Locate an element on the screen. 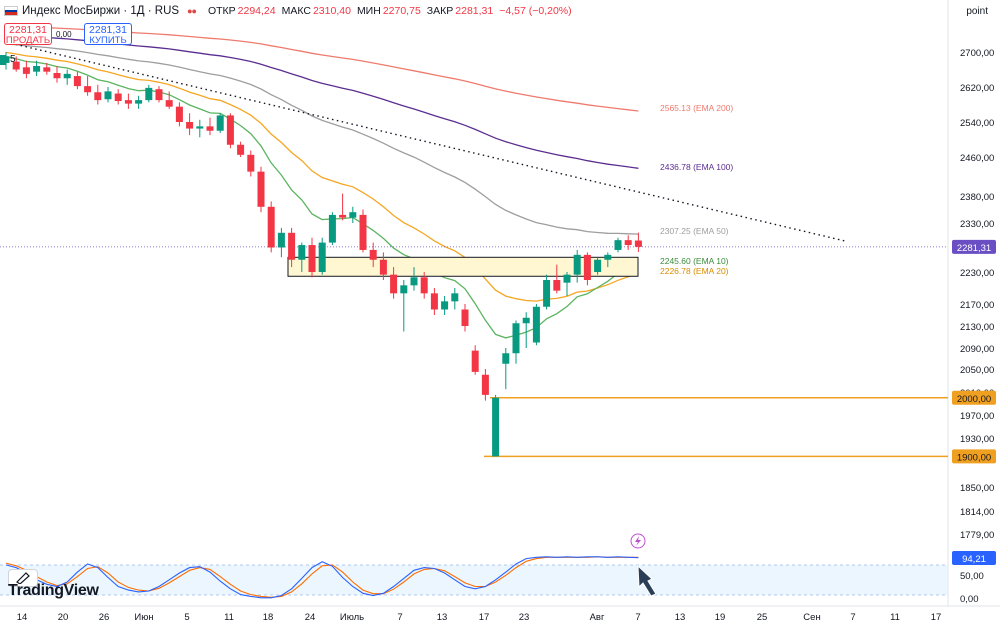 This screenshot has width=1000, height=628. stoch-tick-label: 0,00 is located at coordinates (969, 599).